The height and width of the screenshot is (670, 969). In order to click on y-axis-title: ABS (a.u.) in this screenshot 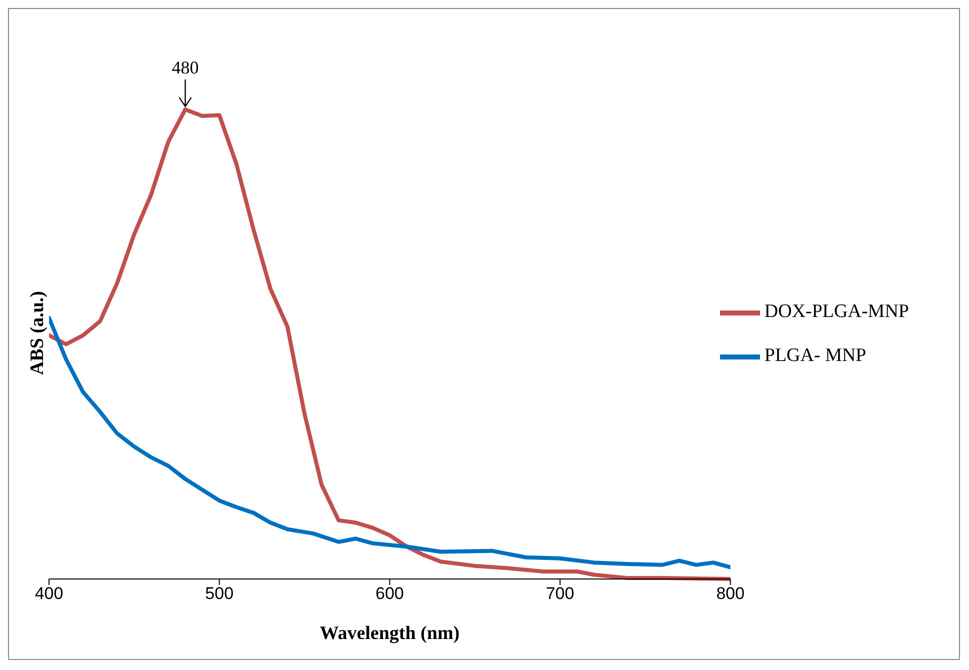, I will do `click(38, 333)`.